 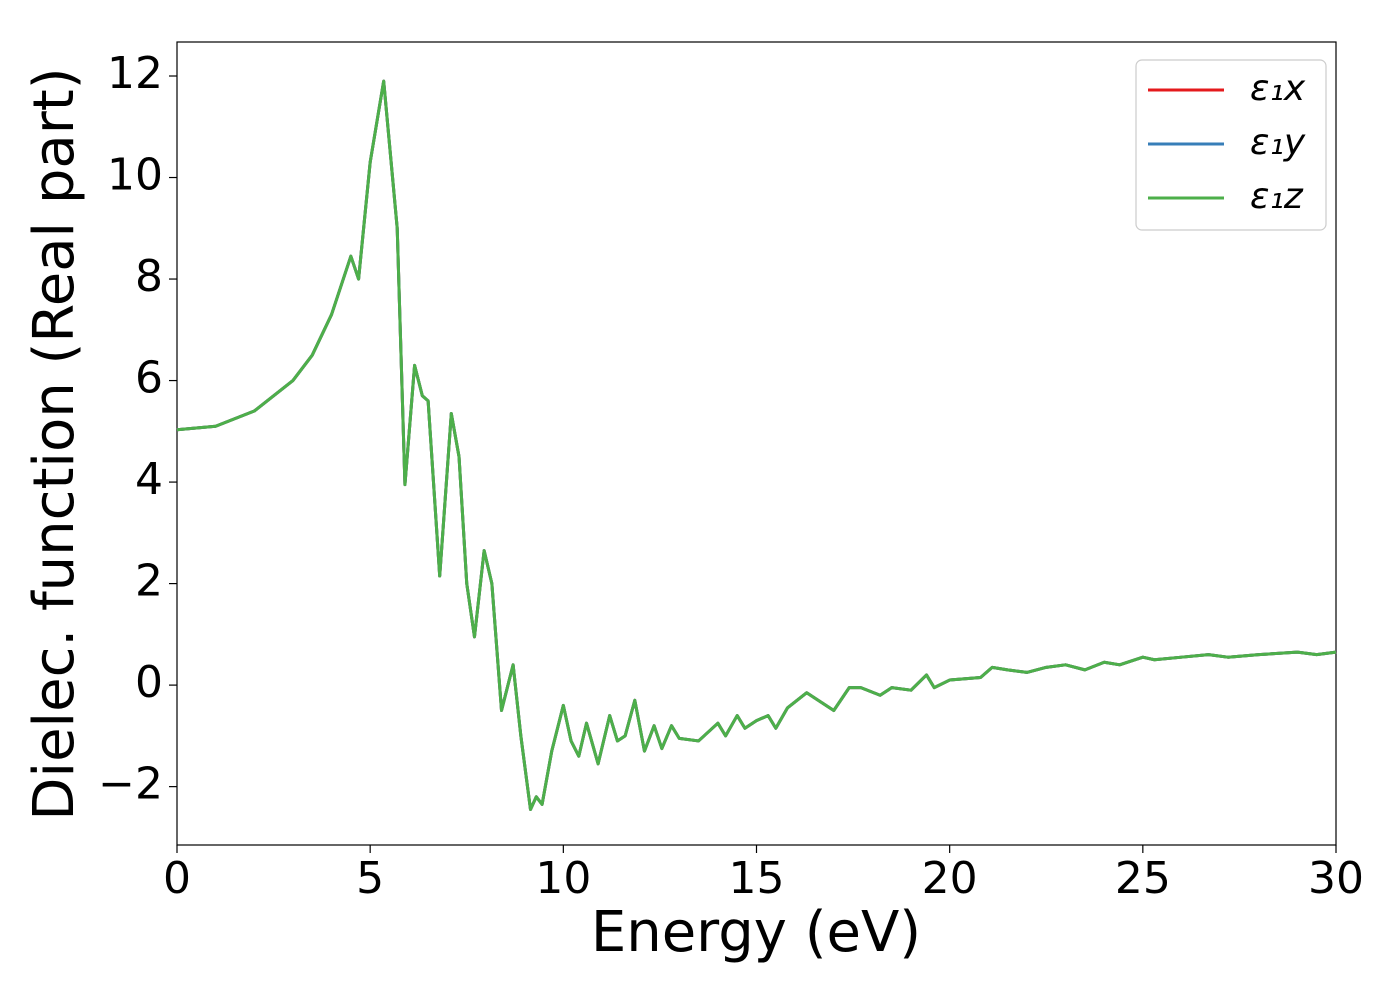 I want to click on legend-label: ε₁x, so click(x=1278, y=88).